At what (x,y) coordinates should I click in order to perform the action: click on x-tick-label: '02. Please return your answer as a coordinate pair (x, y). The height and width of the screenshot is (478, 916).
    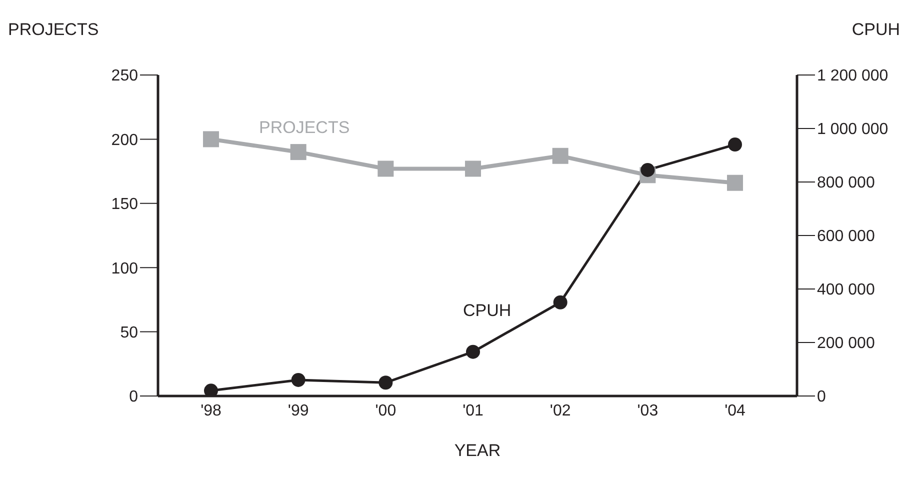
    Looking at the image, I should click on (560, 411).